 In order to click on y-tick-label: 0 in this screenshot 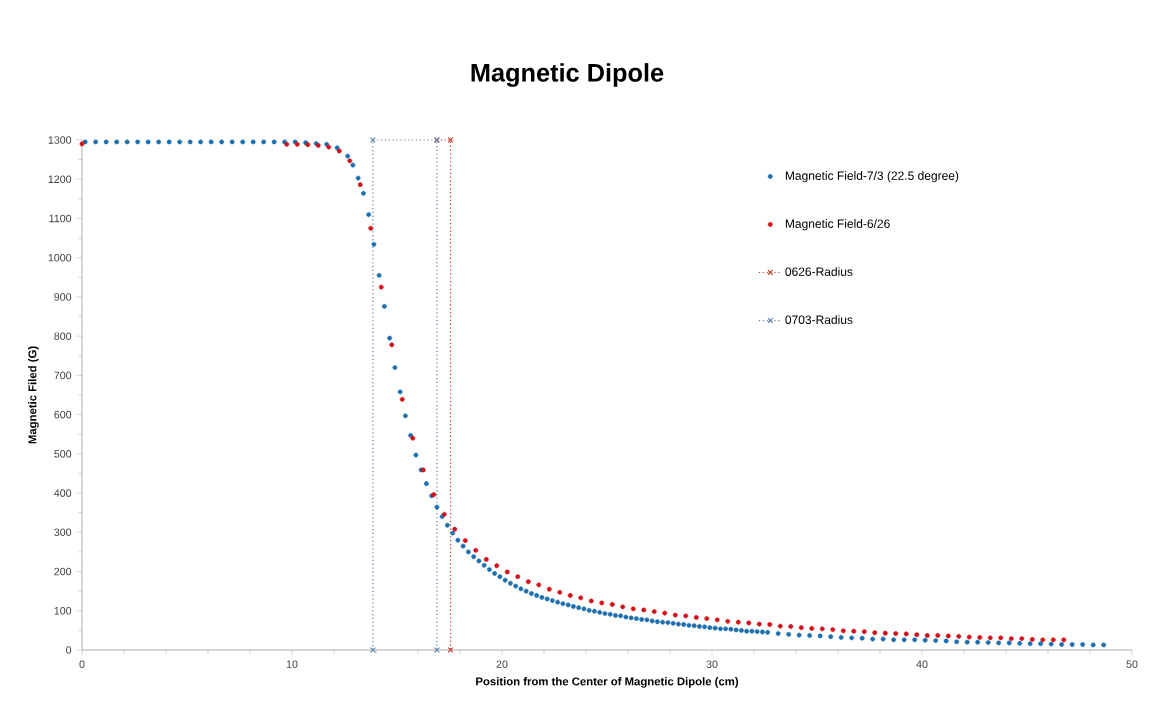, I will do `click(69, 650)`.